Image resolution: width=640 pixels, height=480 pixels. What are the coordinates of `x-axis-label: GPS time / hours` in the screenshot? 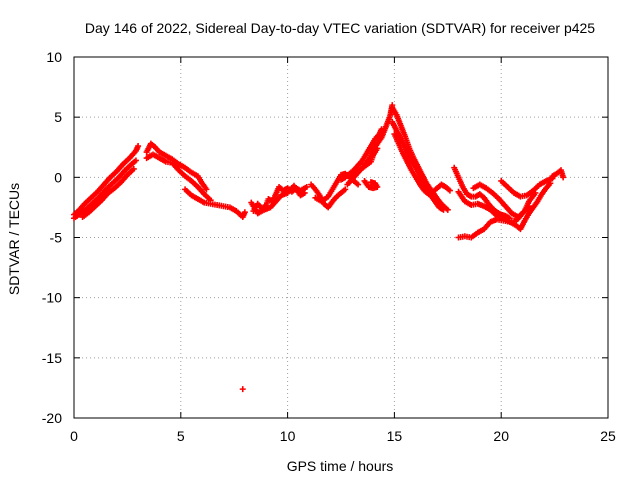 It's located at (340, 466).